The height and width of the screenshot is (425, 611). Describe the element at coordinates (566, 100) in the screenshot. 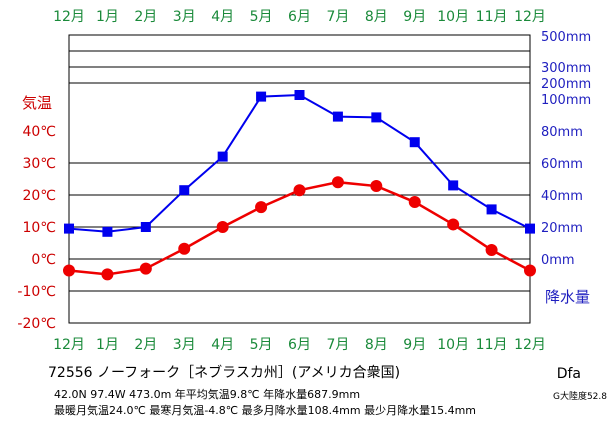

I see `precipitation-tick-label: 100mm` at that location.